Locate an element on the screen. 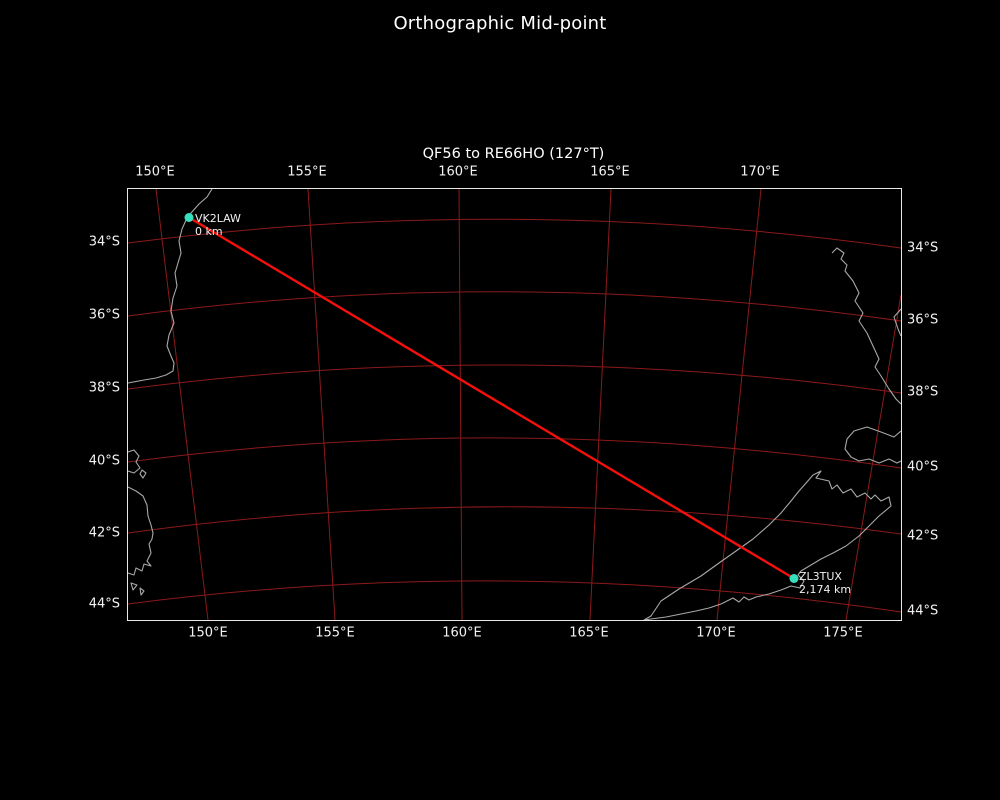  figure-title: Orthographic Mid-point is located at coordinates (500, 23).